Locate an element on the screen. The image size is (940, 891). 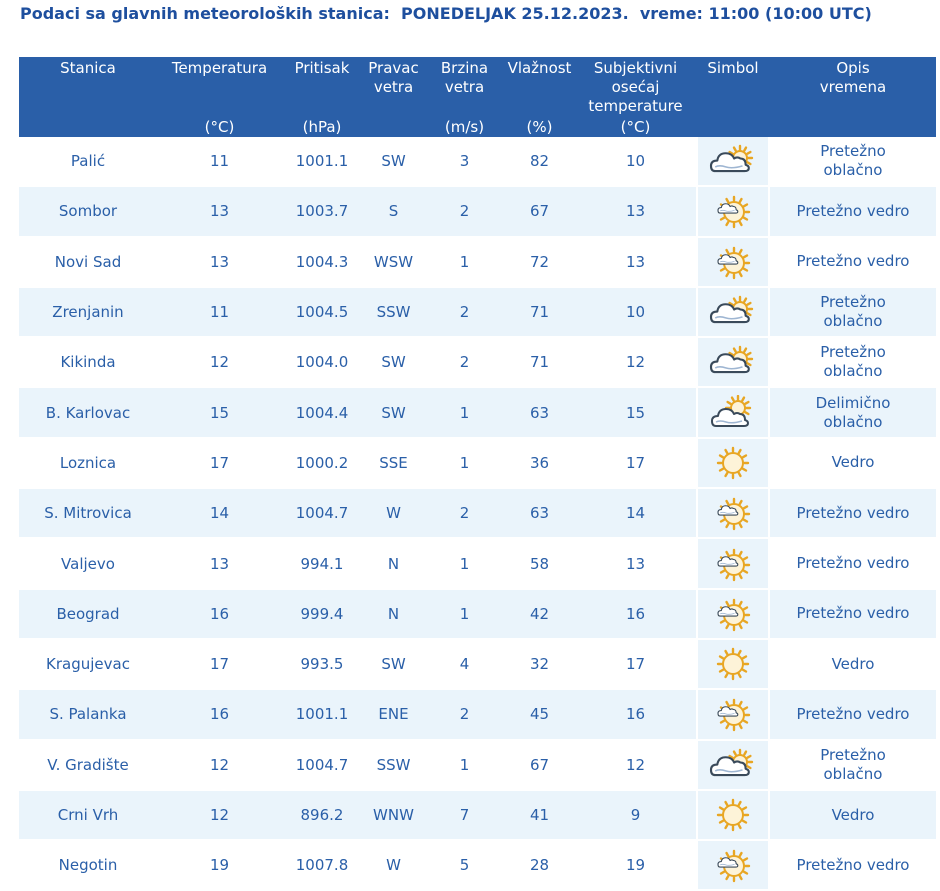
station-name: Sombor is located at coordinates (88, 212).